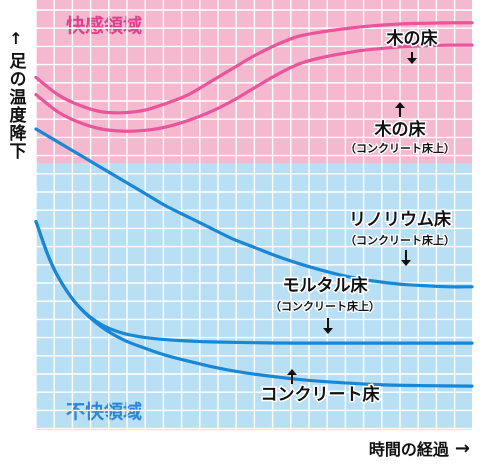 The height and width of the screenshot is (470, 500). I want to click on series-1-sublabel: （コンクリート床上）, so click(400, 148).